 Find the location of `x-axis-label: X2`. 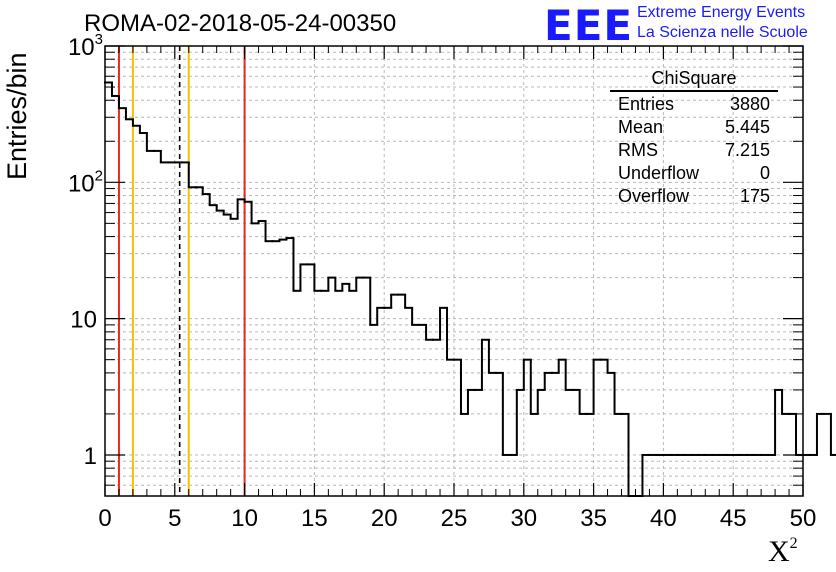

x-axis-label: X2 is located at coordinates (783, 552).